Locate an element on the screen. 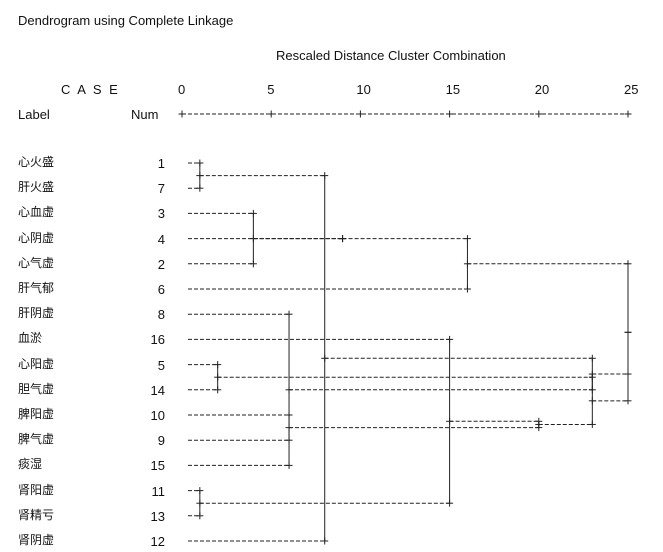  leaf-label: 肾精亏 is located at coordinates (36, 514).